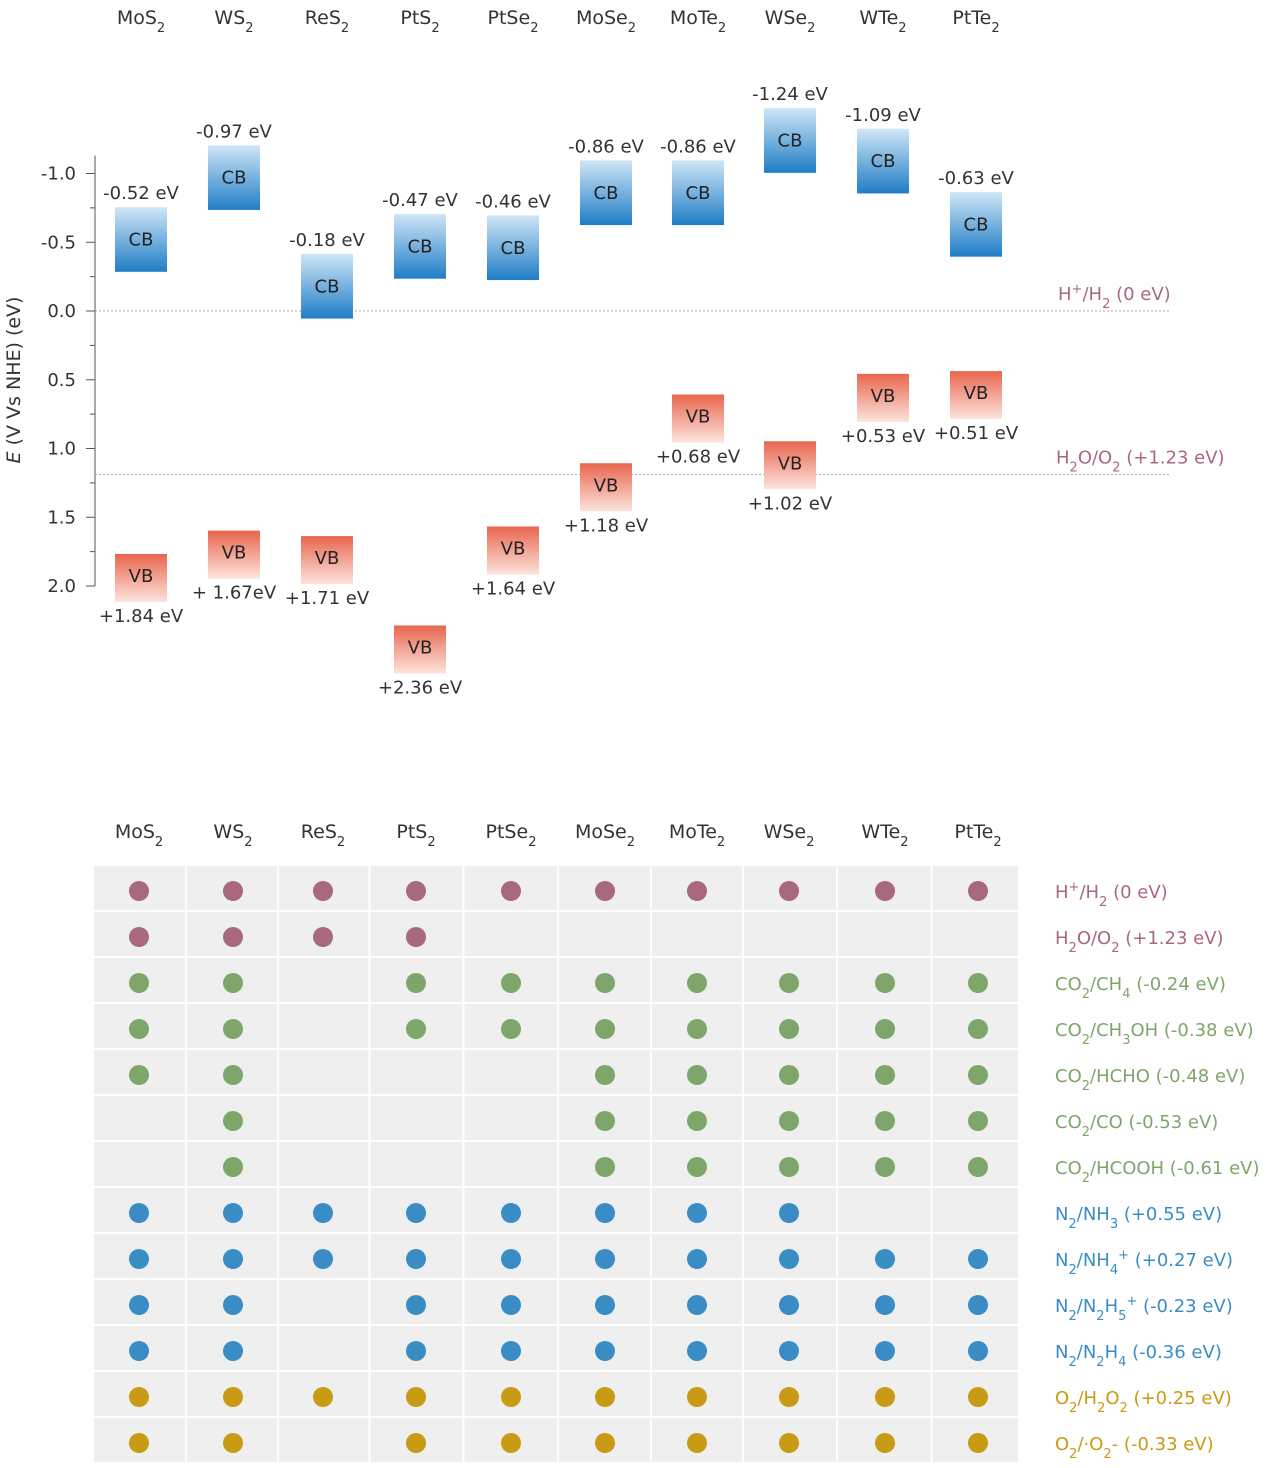 The image size is (1270, 1468). I want to click on y-tick-label: 1.0, so click(61, 449).